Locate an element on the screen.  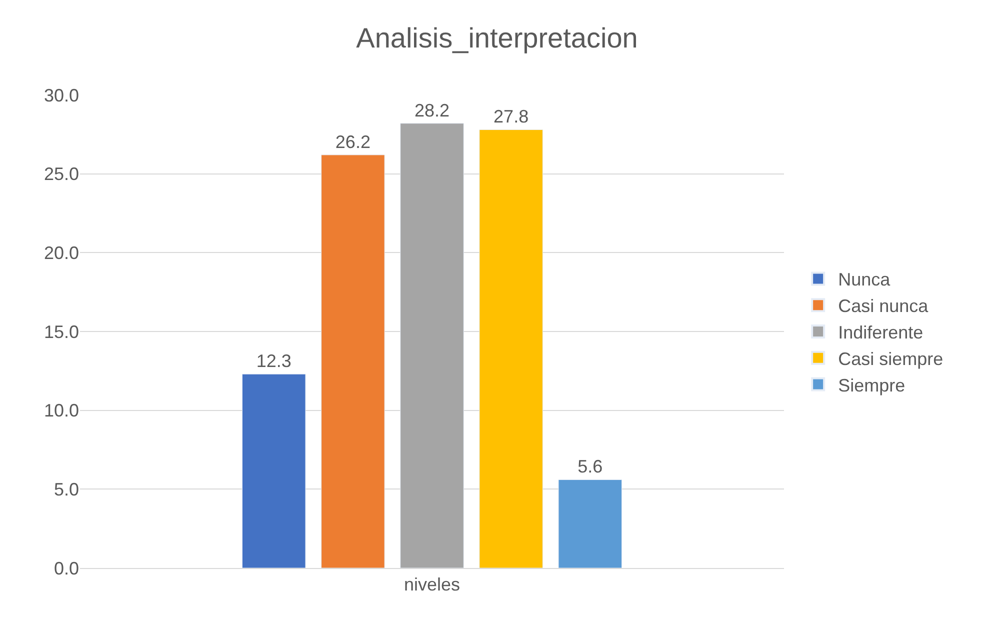
legend-label: Siempre is located at coordinates (872, 385).